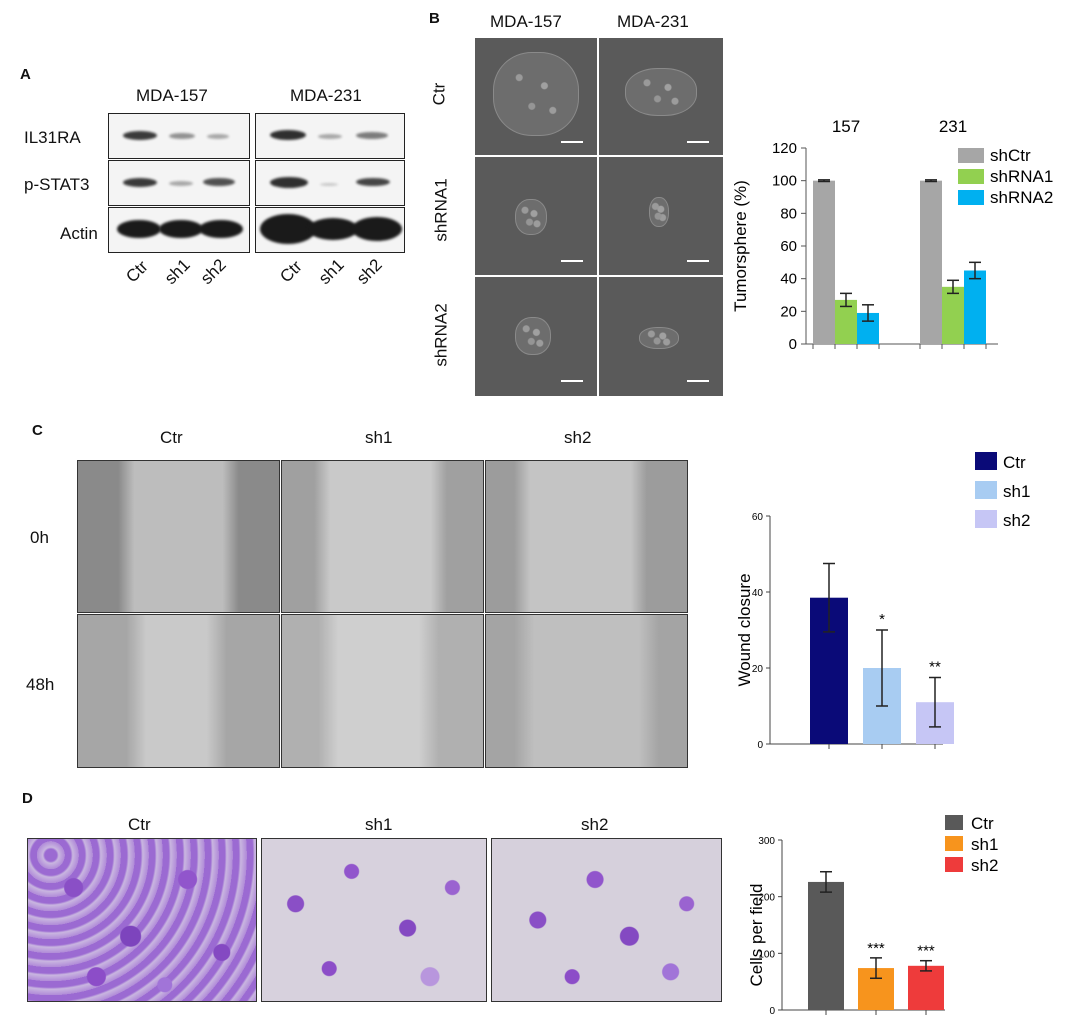  Describe the element at coordinates (1016, 520) in the screenshot. I see `c-legend-label: sh2` at that location.